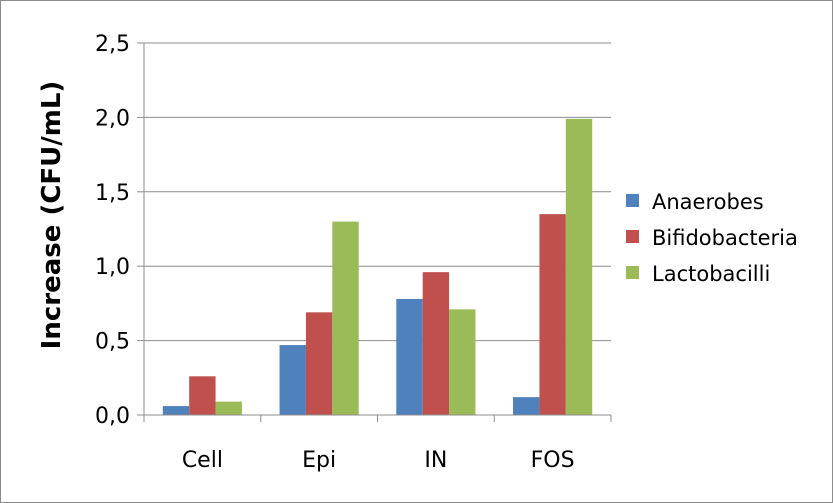  I want to click on y-tick-label: 1,0, so click(112, 267).